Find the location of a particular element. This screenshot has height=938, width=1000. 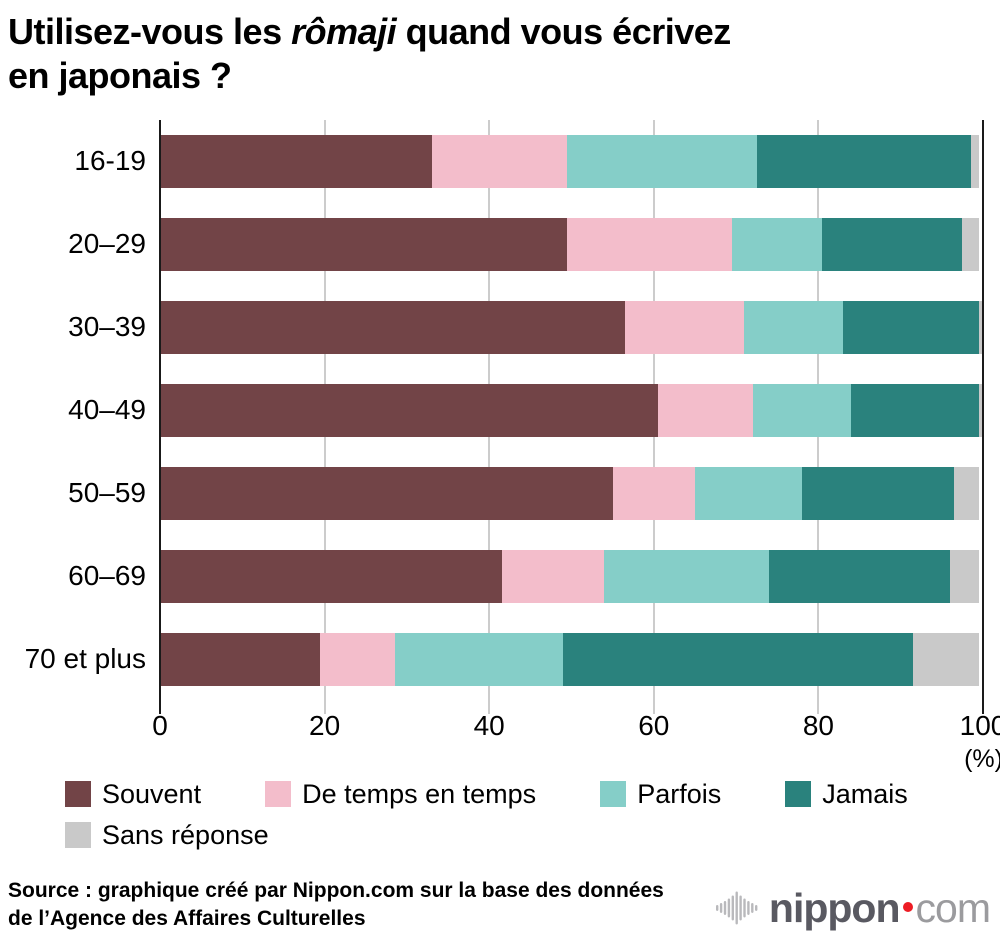

legend-label: Souvent is located at coordinates (152, 793).